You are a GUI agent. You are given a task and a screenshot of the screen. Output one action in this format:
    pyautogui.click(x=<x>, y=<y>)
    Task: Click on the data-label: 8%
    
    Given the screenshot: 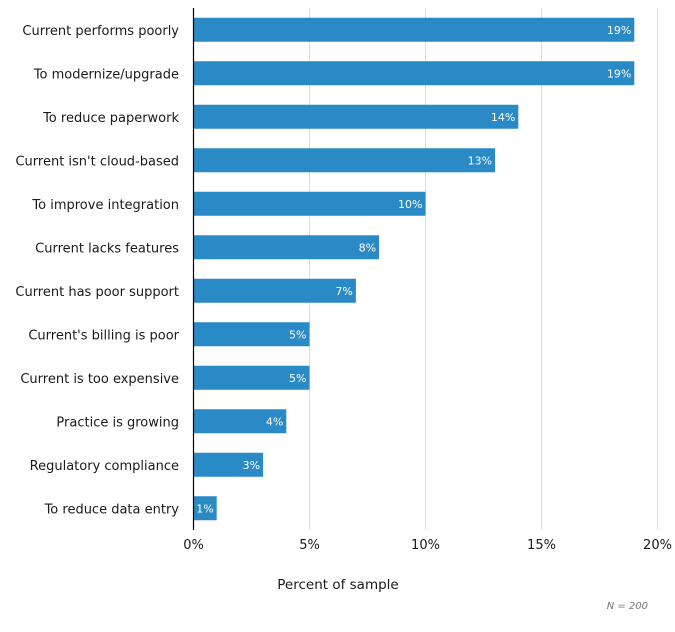 What is the action you would take?
    pyautogui.click(x=367, y=247)
    